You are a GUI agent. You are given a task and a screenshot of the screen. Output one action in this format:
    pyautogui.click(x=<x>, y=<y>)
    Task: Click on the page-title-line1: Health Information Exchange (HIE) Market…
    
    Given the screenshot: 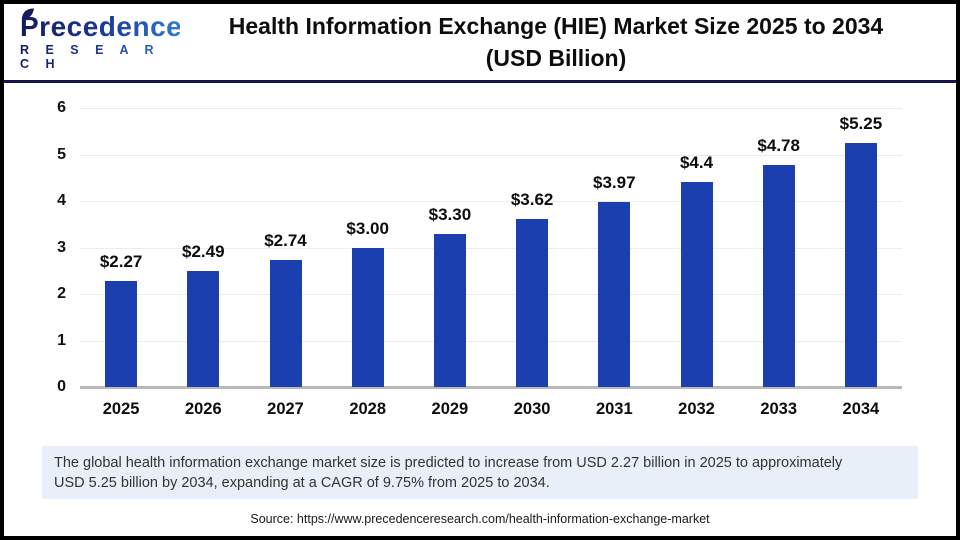 What is the action you would take?
    pyautogui.click(x=556, y=26)
    